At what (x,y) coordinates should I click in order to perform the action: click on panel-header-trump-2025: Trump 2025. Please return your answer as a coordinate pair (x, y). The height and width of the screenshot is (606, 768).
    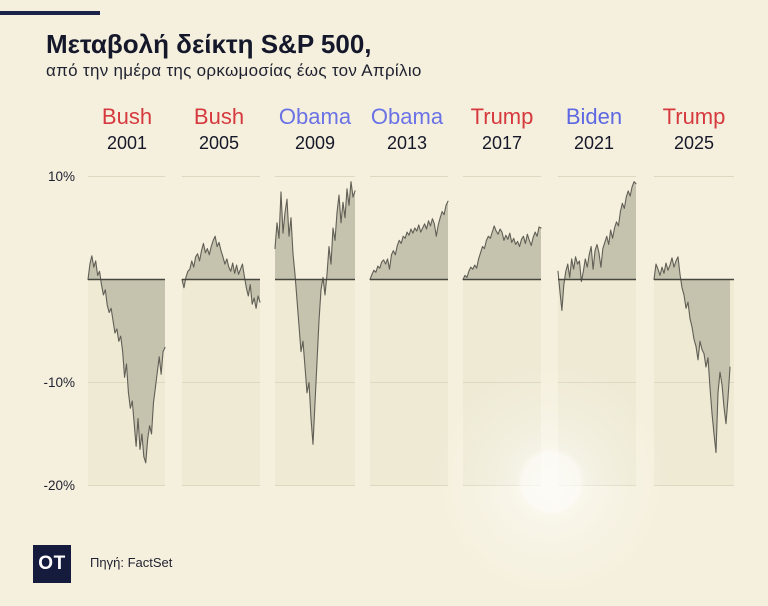
    Looking at the image, I should click on (694, 129).